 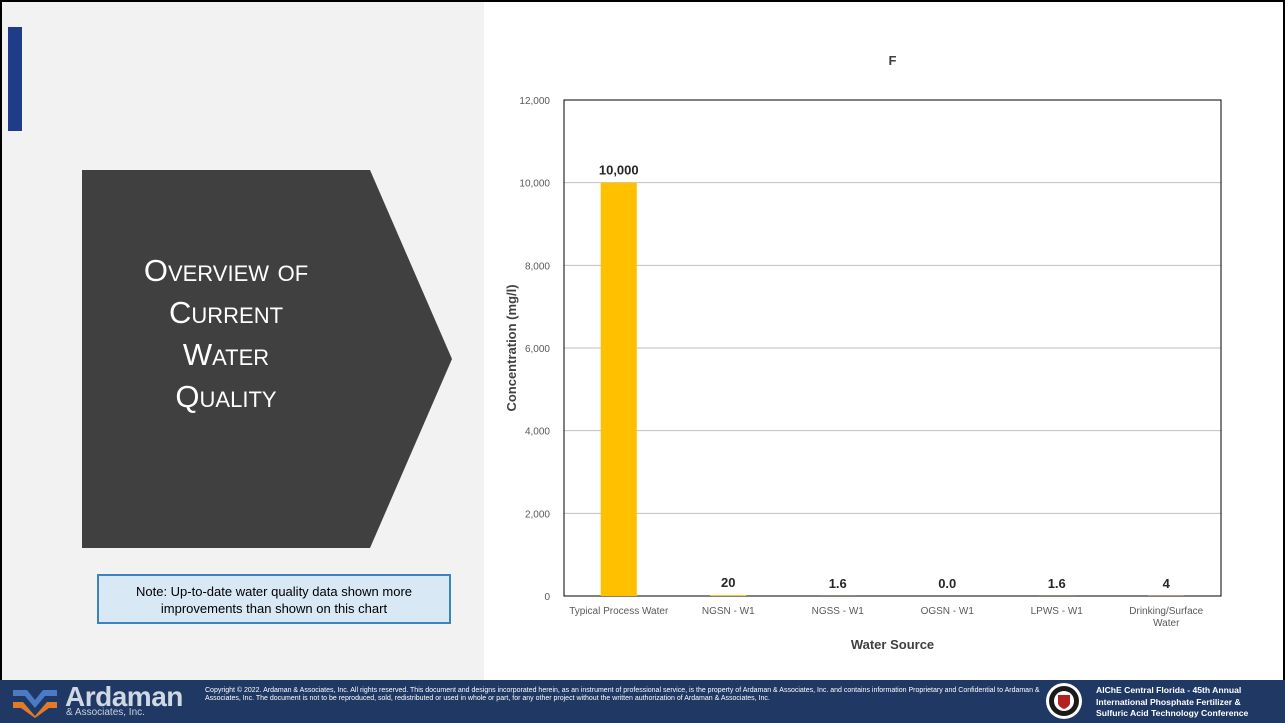 I want to click on data-label: 0.0, so click(x=947, y=583).